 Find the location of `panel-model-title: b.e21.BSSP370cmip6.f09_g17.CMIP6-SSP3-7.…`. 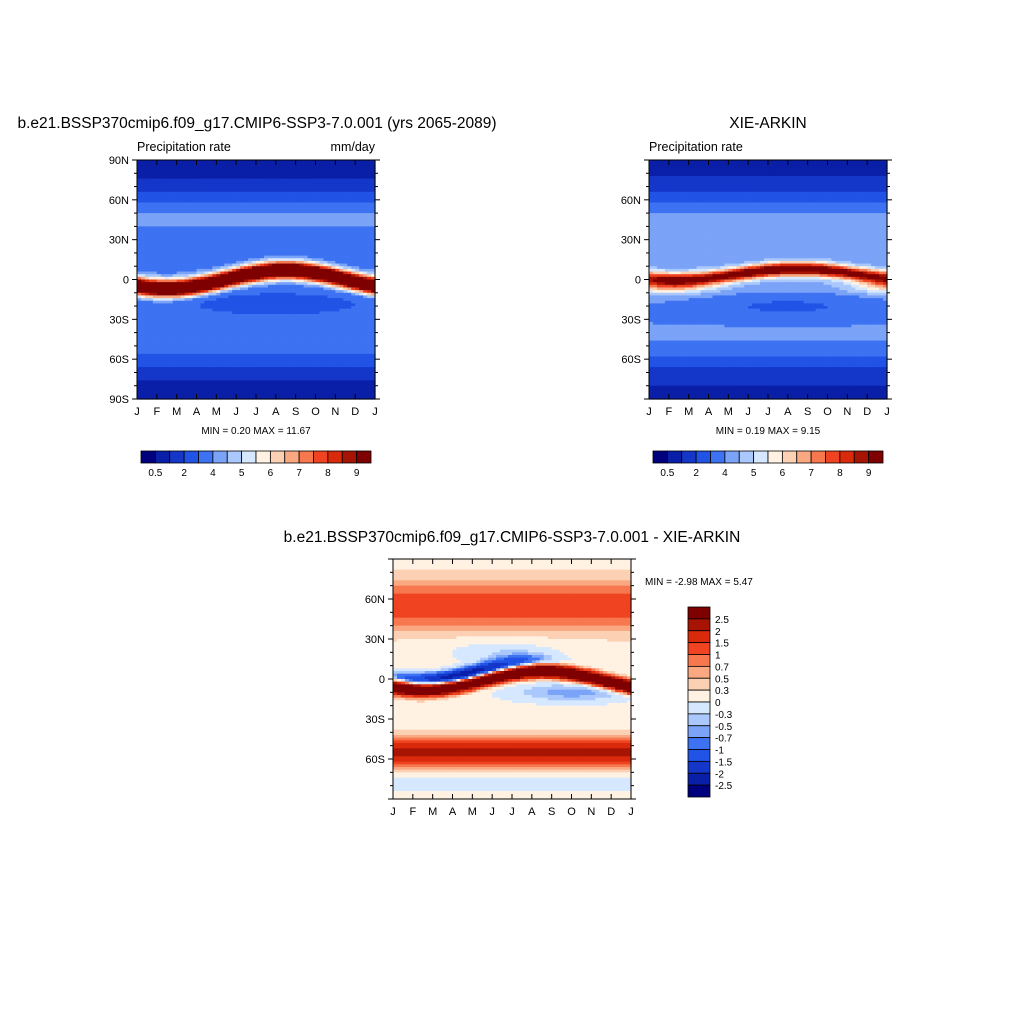

panel-model-title: b.e21.BSSP370cmip6.f09_g17.CMIP6-SSP3-7.… is located at coordinates (256, 123).